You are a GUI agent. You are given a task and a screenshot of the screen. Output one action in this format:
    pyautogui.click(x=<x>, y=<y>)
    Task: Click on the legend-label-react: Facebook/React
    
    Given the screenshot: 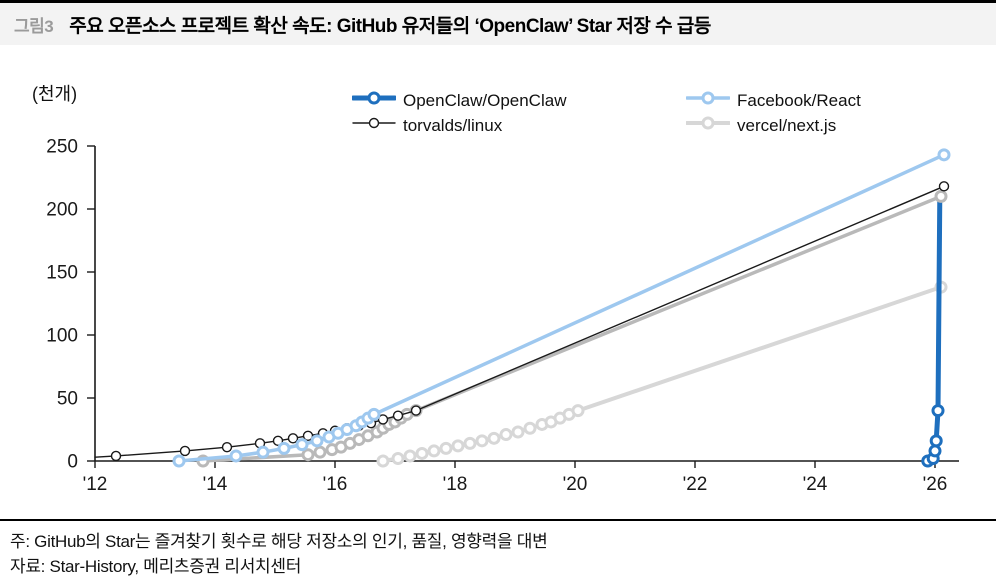 What is the action you would take?
    pyautogui.click(x=799, y=100)
    